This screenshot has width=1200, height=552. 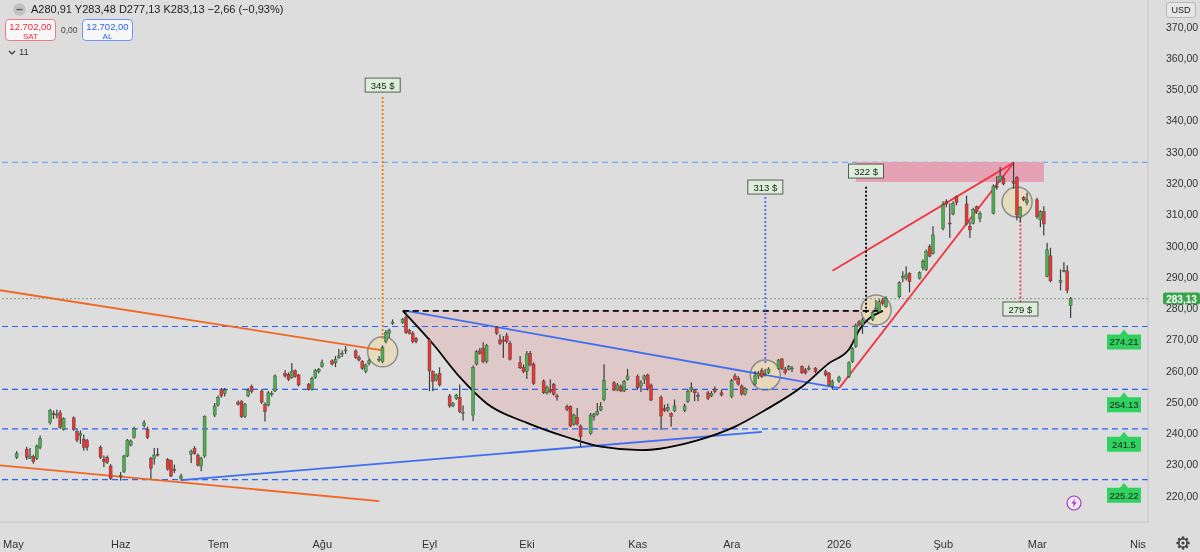 I want to click on y-tick-label: 330,00, so click(x=1182, y=151).